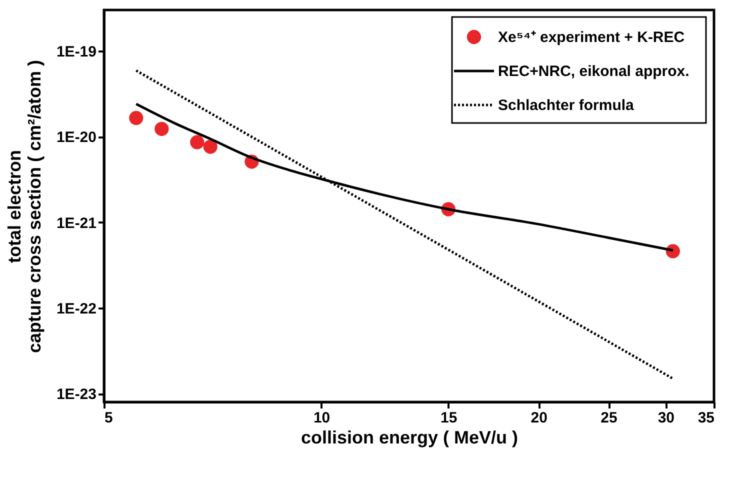 Image resolution: width=736 pixels, height=489 pixels. Describe the element at coordinates (321, 418) in the screenshot. I see `x-tick-label: 10` at that location.